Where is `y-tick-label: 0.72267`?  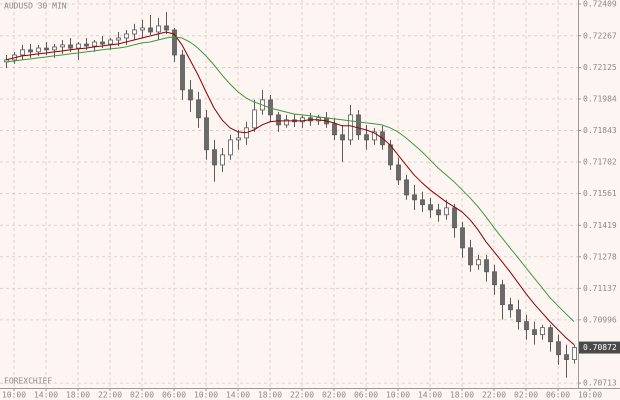
y-tick-label: 0.72267 is located at coordinates (600, 35).